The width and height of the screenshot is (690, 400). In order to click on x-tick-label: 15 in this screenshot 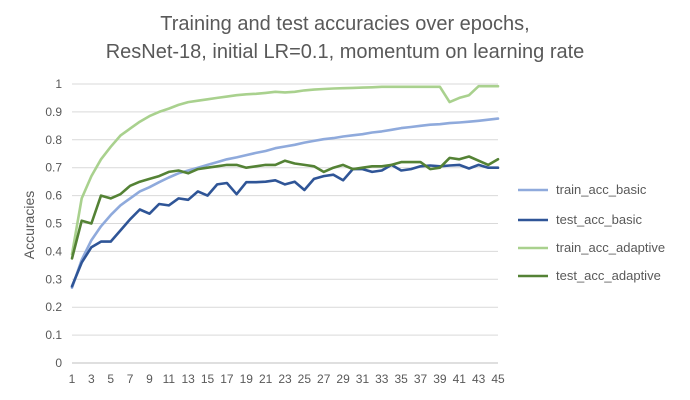, I will do `click(208, 379)`.